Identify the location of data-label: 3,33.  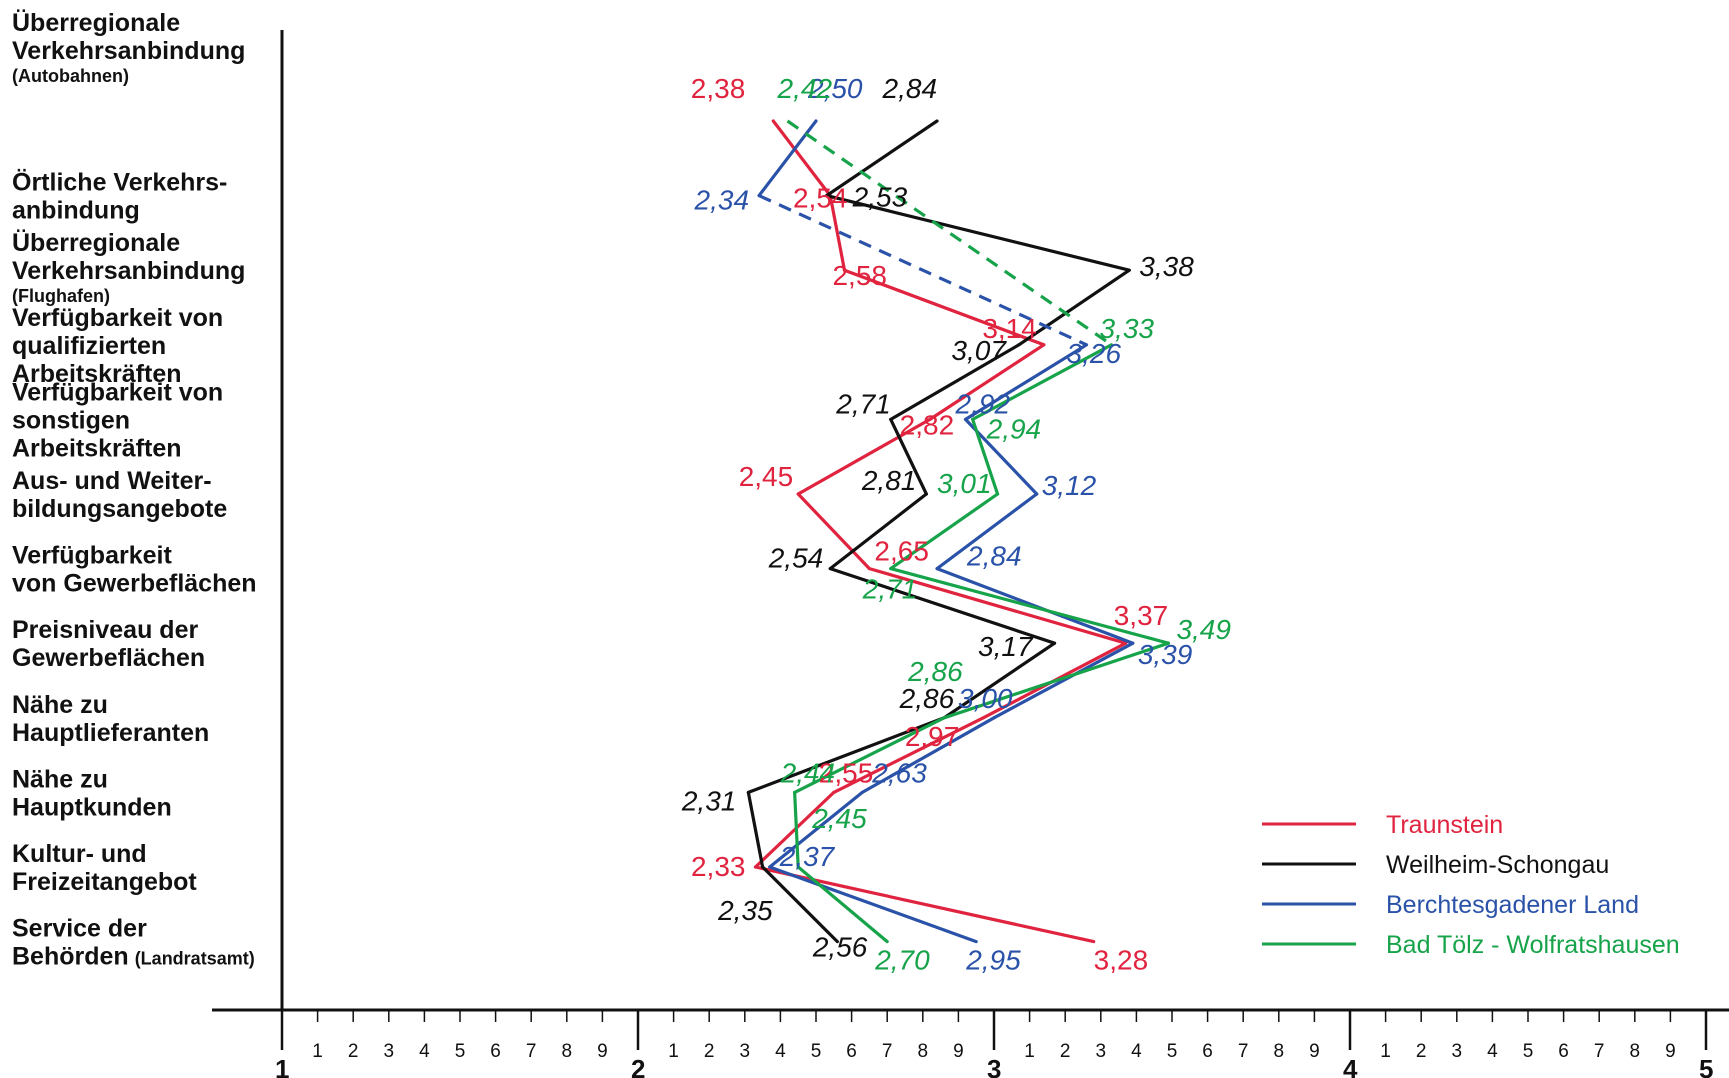
(1126, 328).